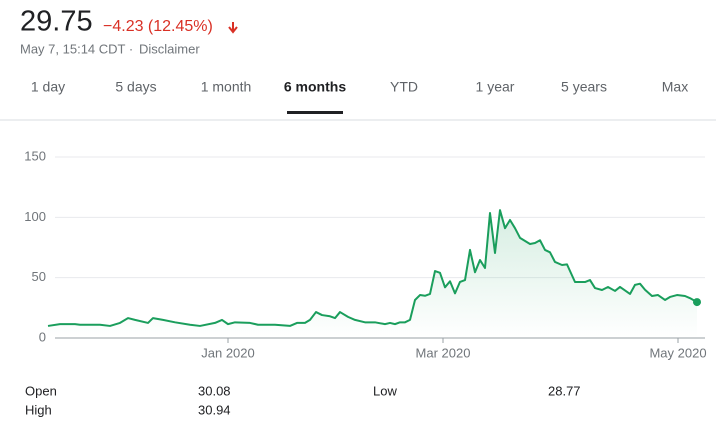  Describe the element at coordinates (42, 336) in the screenshot. I see `y-tick-label: 0` at that location.